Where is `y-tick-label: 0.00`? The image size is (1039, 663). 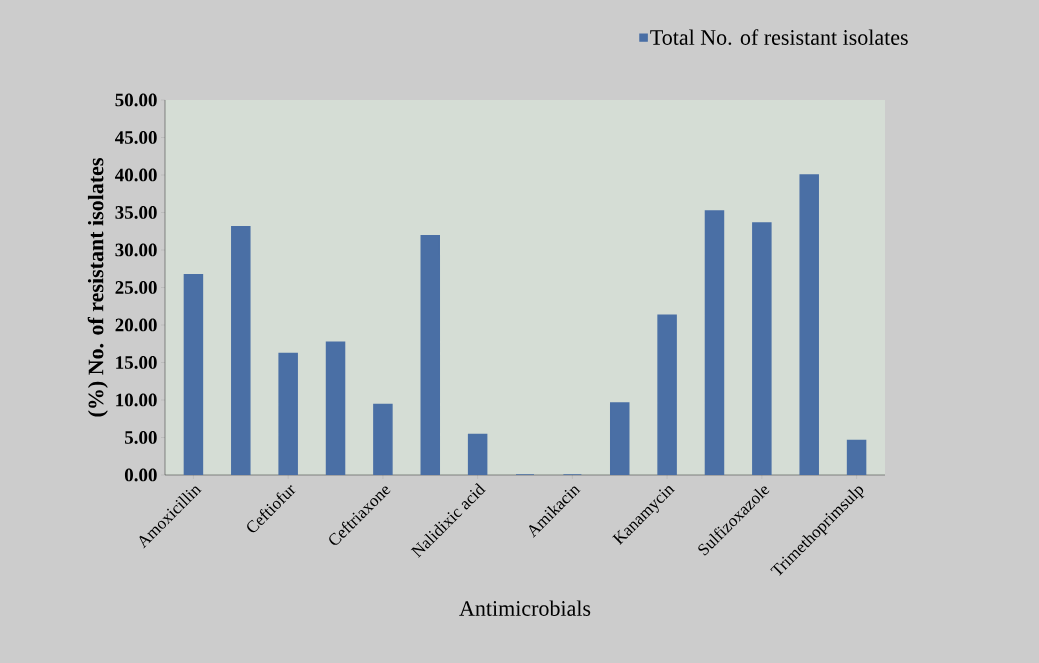 y-tick-label: 0.00 is located at coordinates (140, 475).